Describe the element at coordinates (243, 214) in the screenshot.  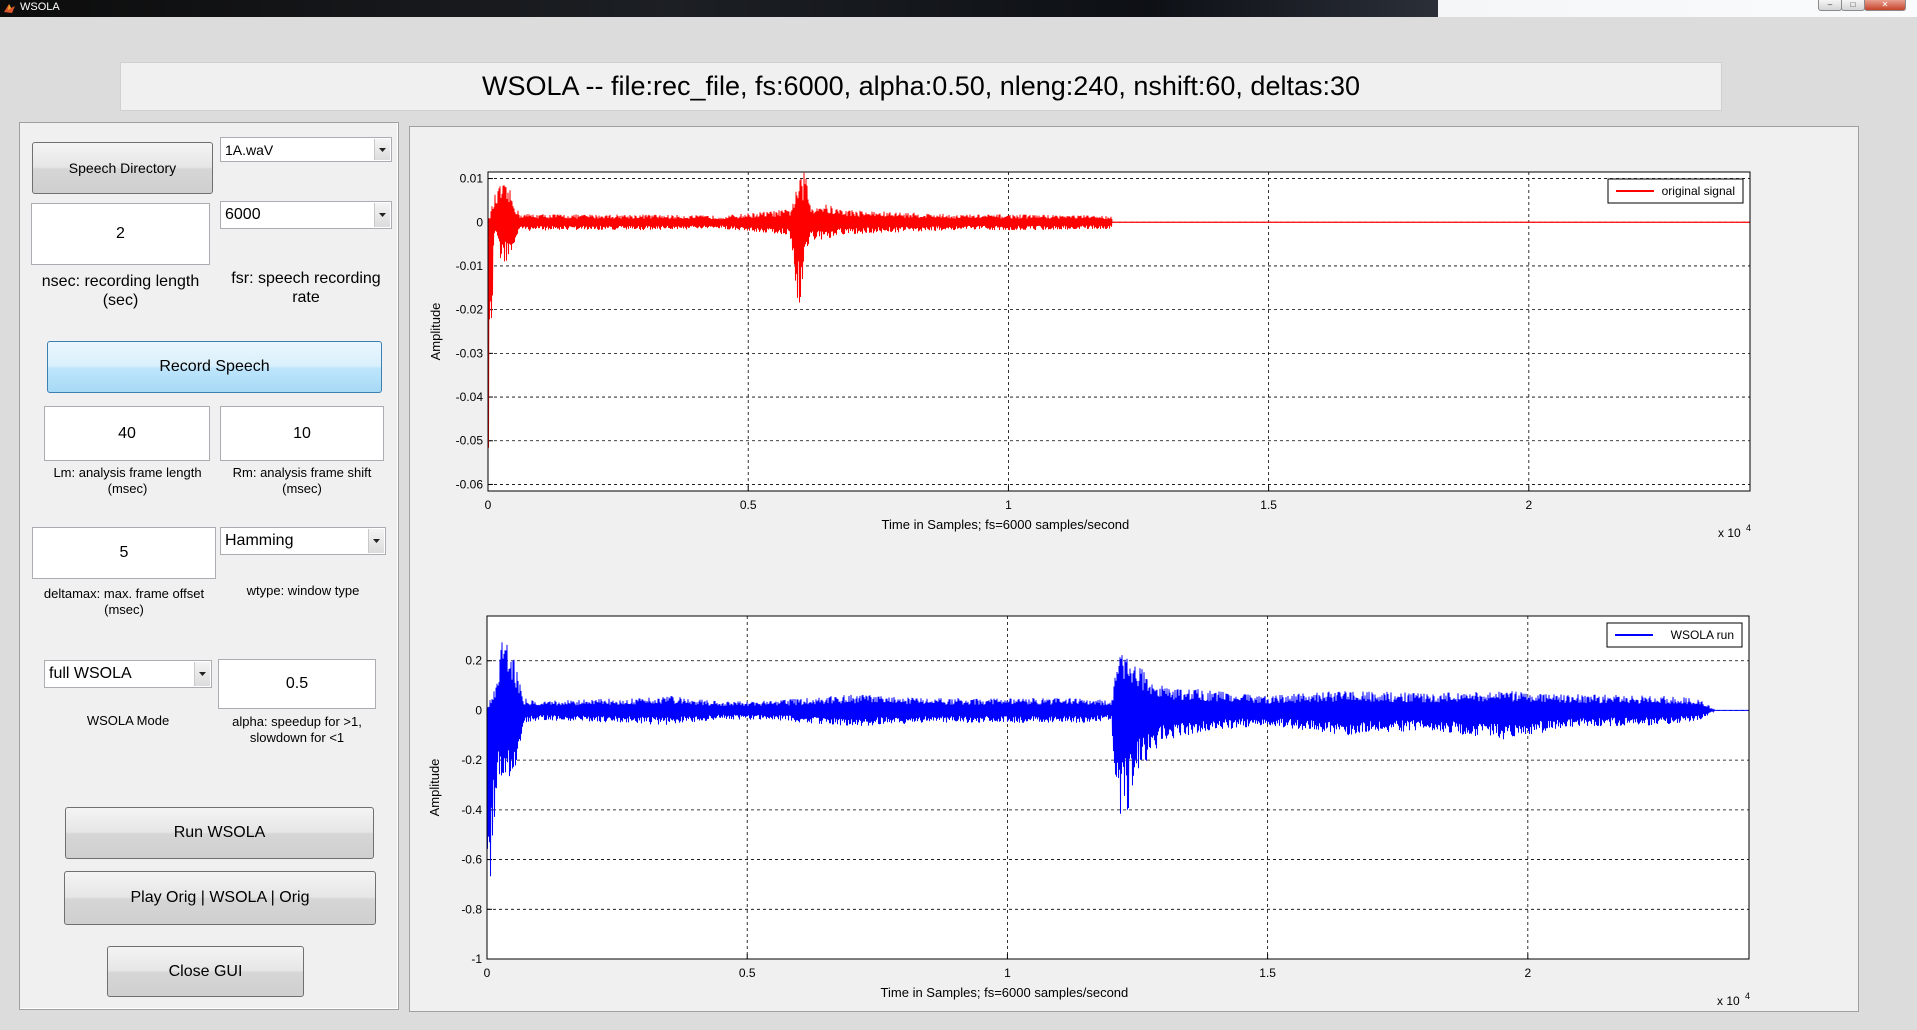
I see `fsr-select-value: 6000` at that location.